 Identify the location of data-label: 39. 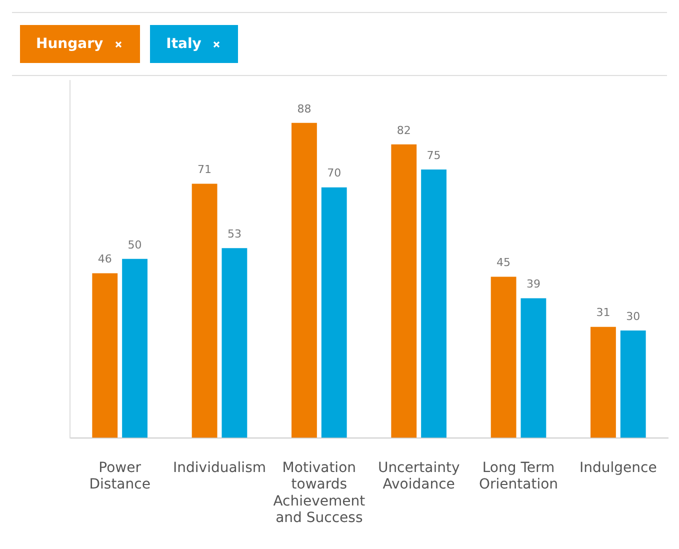
(533, 284).